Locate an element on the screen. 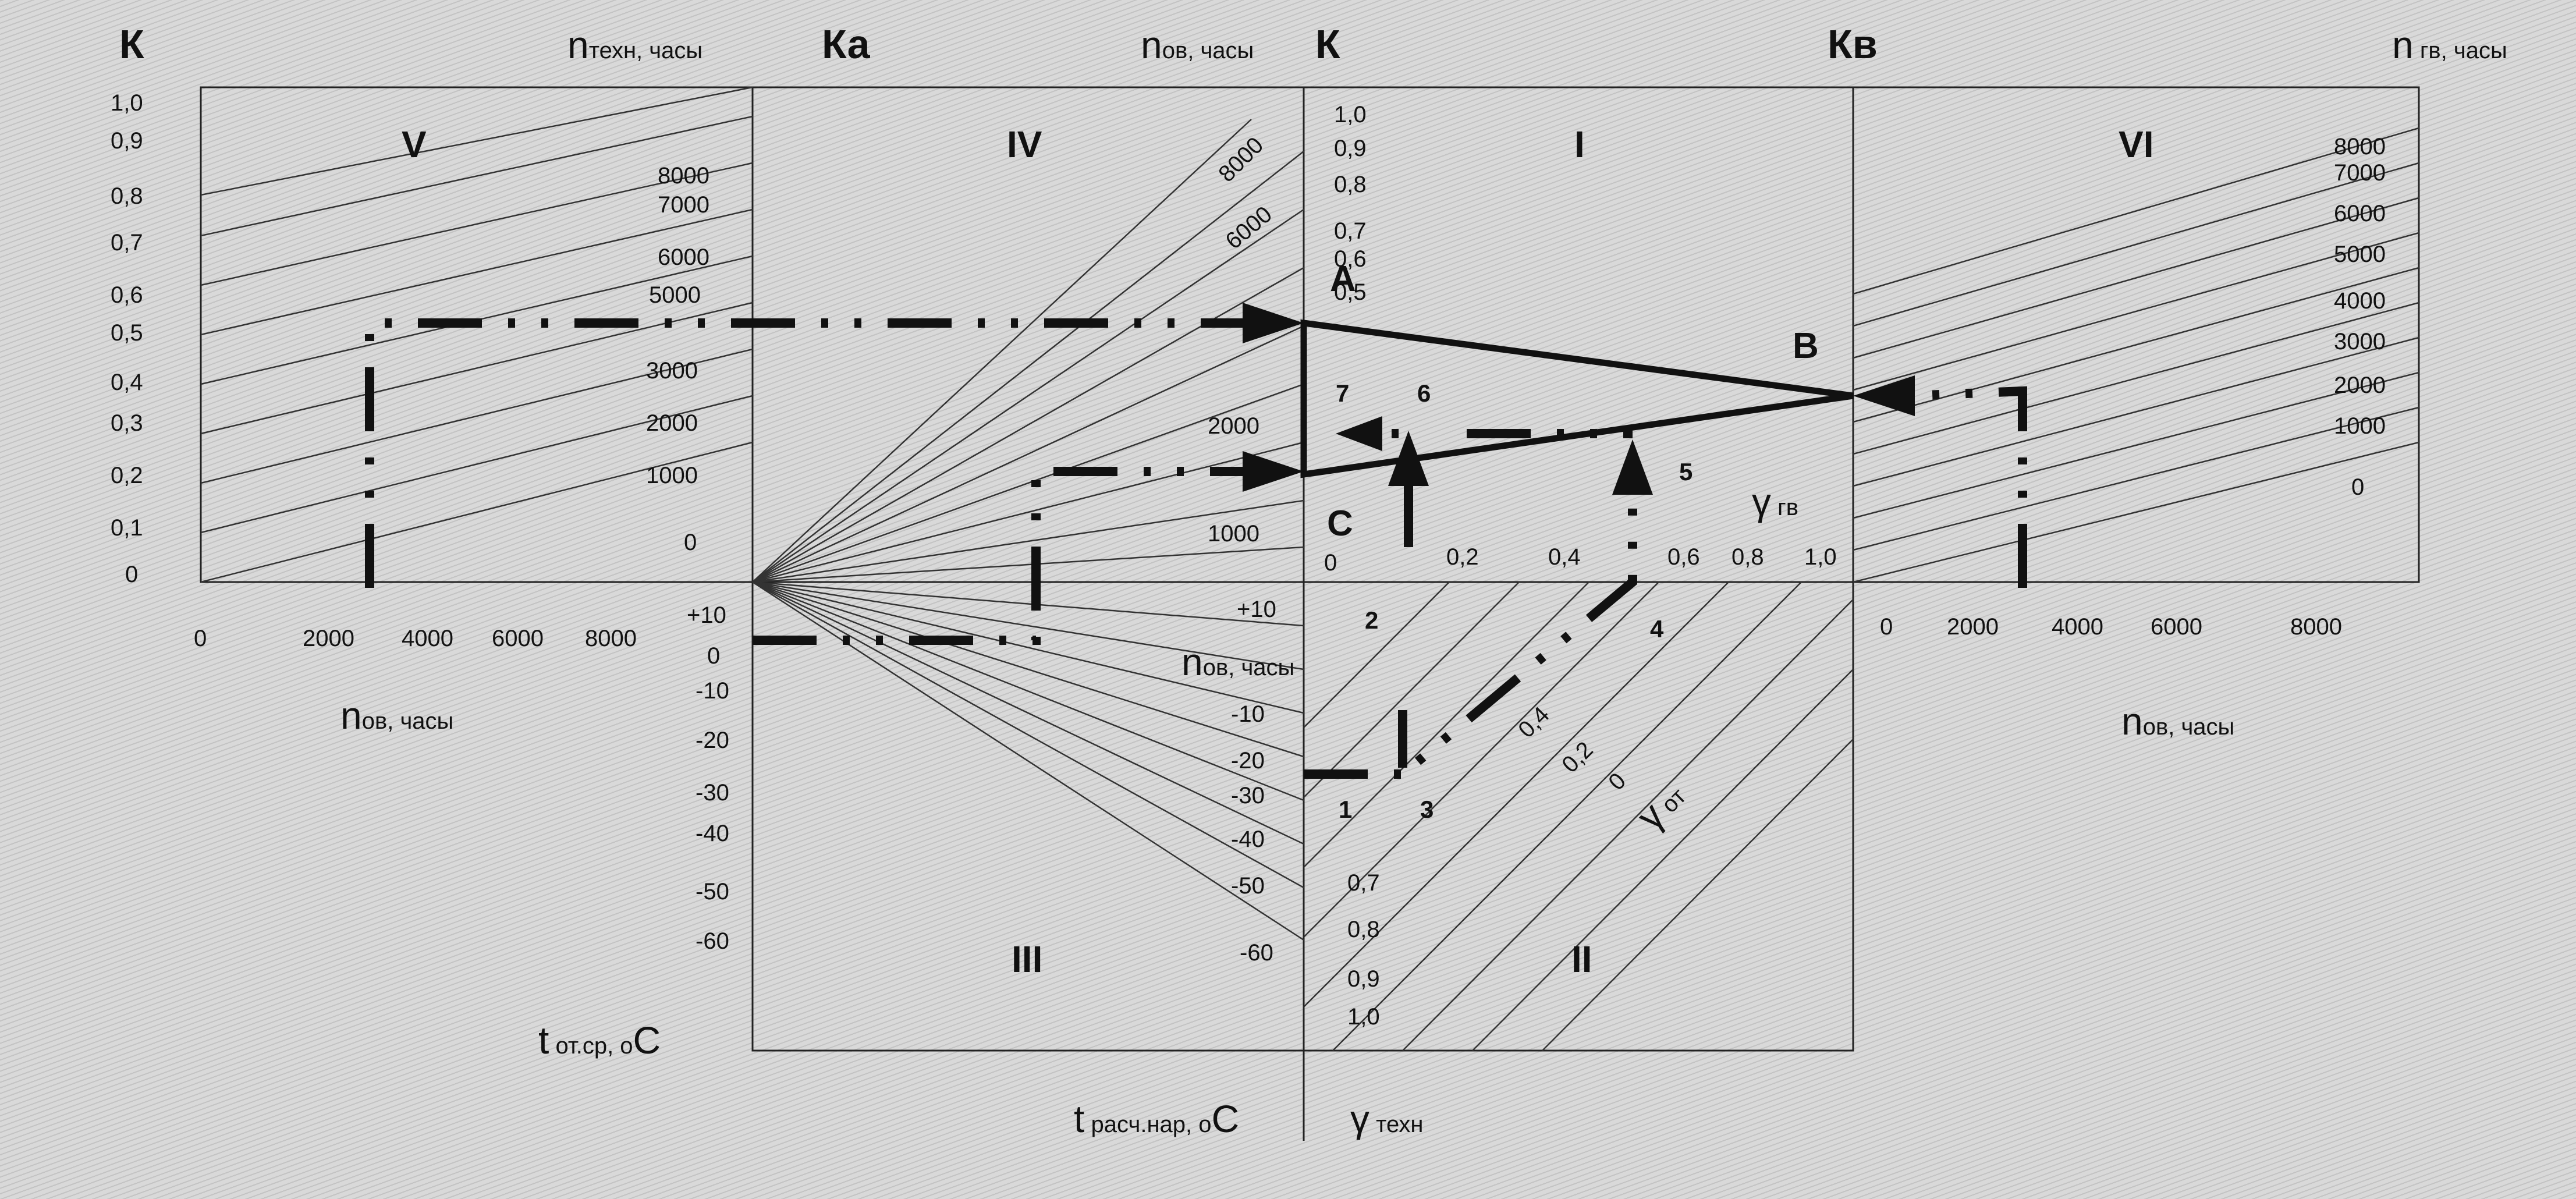  quadrant-vi-label: VI is located at coordinates (2136, 144).